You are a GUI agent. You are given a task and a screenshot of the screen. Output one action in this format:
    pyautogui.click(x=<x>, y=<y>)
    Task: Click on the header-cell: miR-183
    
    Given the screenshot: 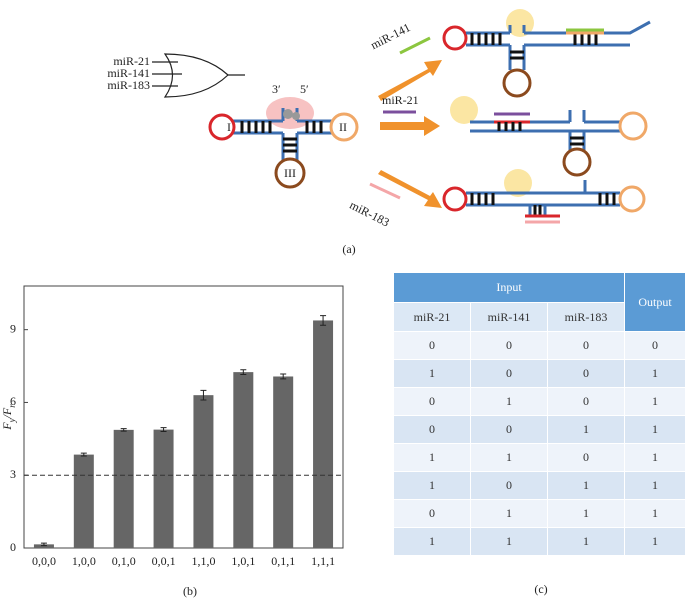 What is the action you would take?
    pyautogui.click(x=586, y=317)
    